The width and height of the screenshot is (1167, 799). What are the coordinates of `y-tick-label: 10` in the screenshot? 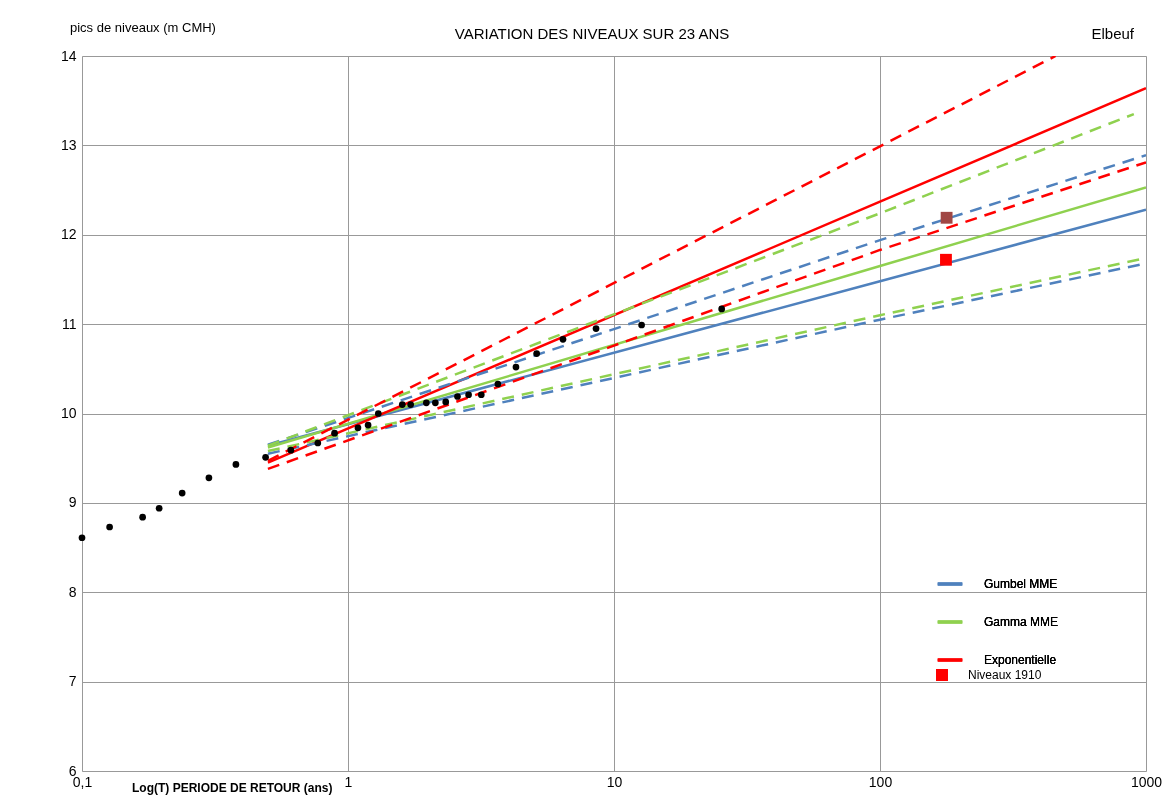 It's located at (68, 413).